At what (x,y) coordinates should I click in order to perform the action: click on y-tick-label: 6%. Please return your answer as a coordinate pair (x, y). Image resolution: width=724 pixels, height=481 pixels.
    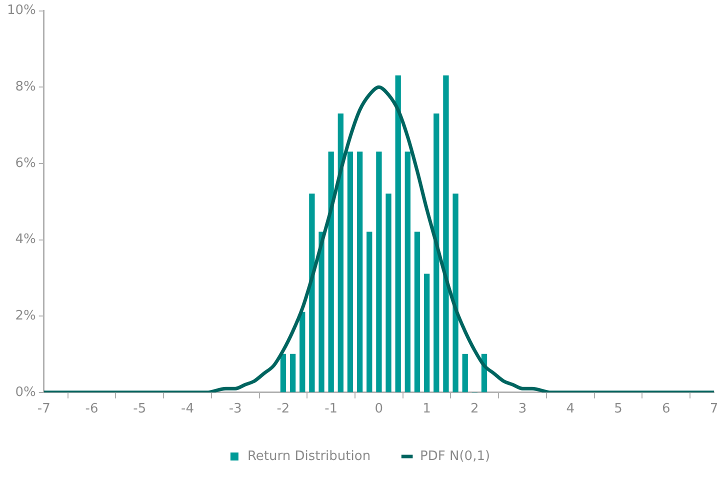
    Looking at the image, I should click on (25, 163).